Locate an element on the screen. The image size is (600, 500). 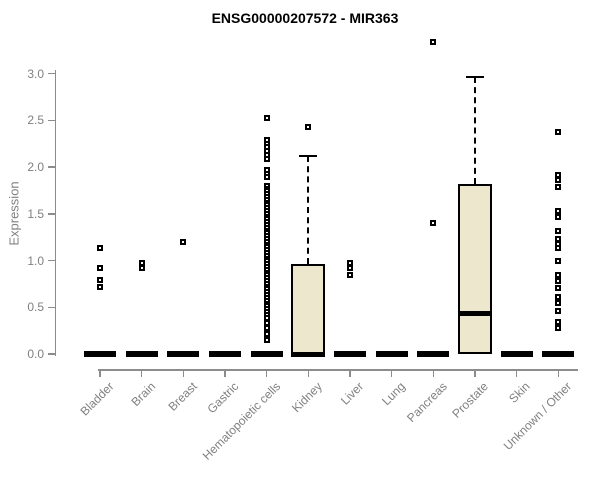
chart-title: ENSG00000207572 - MIR363 is located at coordinates (305, 18).